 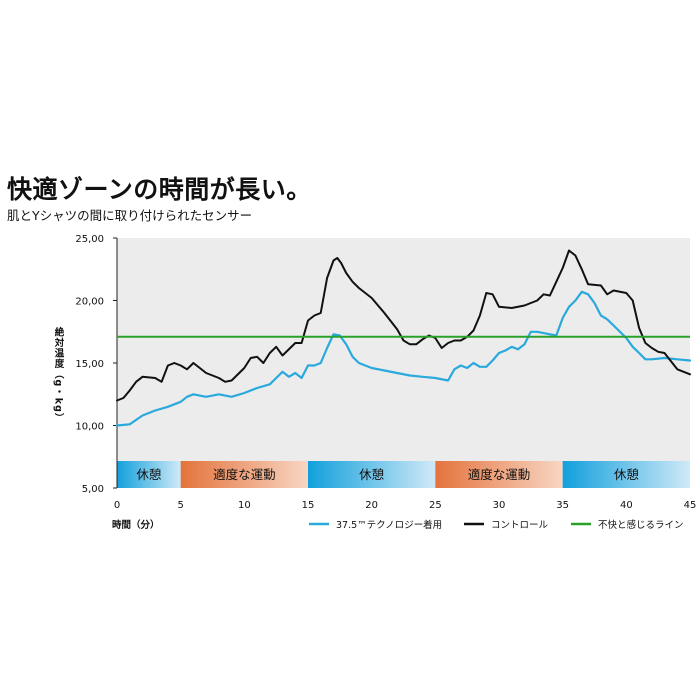 I want to click on zone-label-0: 休憩, so click(x=149, y=474).